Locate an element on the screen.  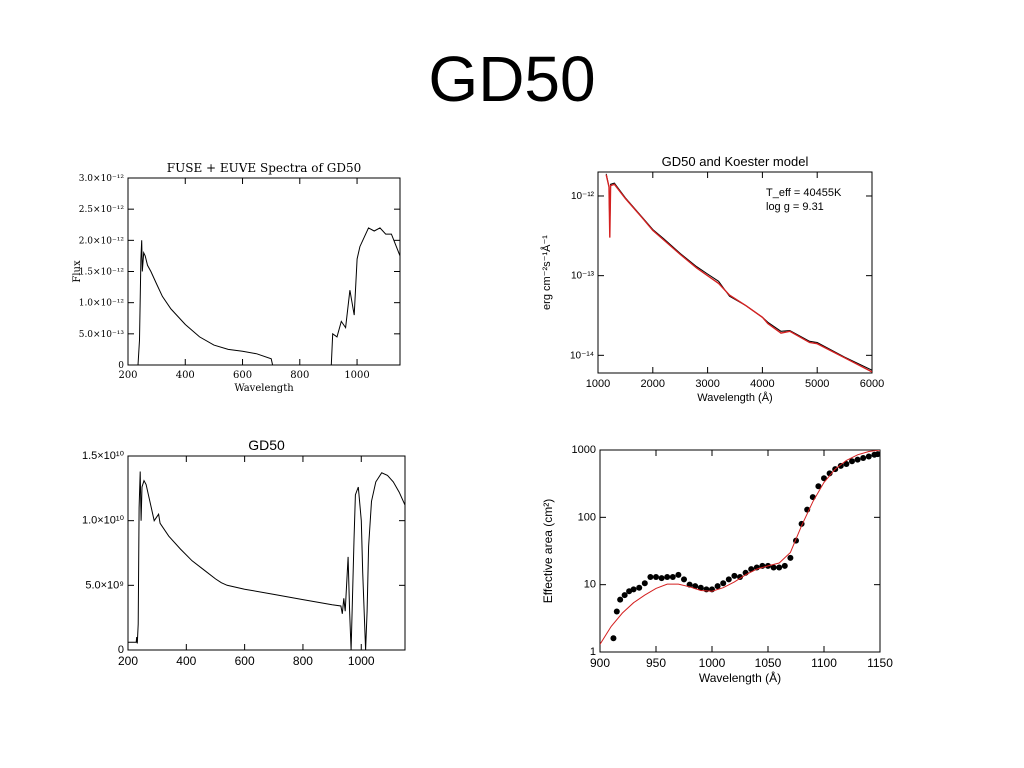
x-tick-label: 4000 is located at coordinates (762, 384).